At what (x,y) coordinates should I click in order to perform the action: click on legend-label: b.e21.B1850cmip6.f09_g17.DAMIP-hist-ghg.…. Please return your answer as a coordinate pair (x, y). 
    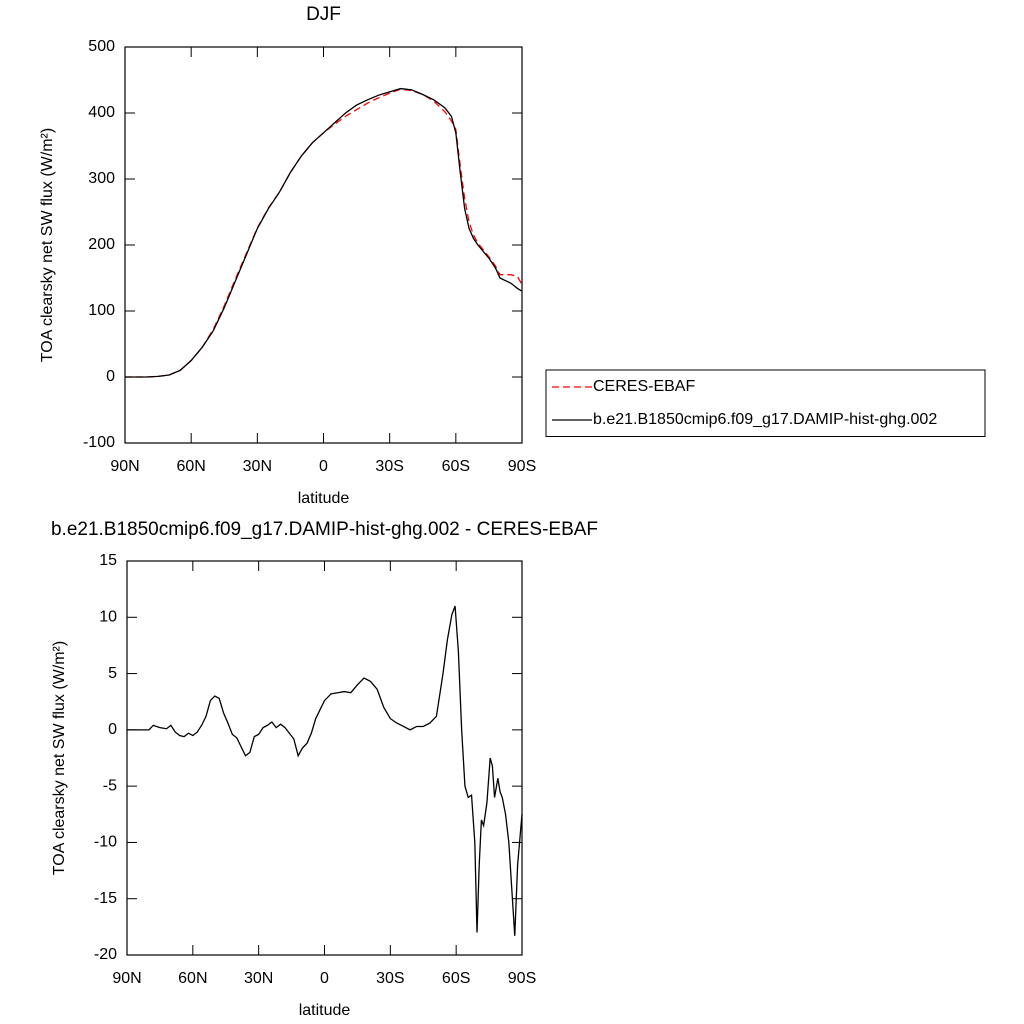
    Looking at the image, I should click on (765, 419).